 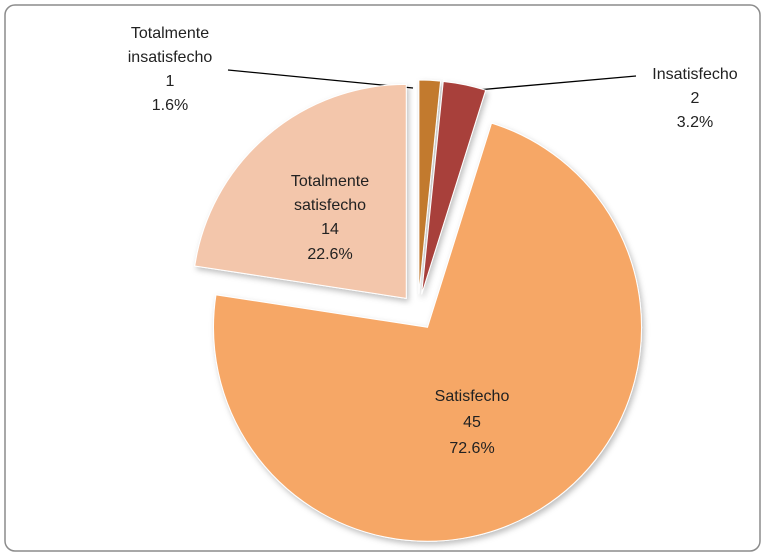 What do you see at coordinates (695, 122) in the screenshot?
I see `slice-percent-label: 3.2%` at bounding box center [695, 122].